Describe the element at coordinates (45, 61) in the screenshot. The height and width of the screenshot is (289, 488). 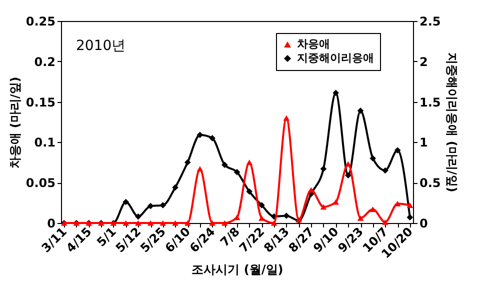
I see `y-tick-label: 0.2` at that location.